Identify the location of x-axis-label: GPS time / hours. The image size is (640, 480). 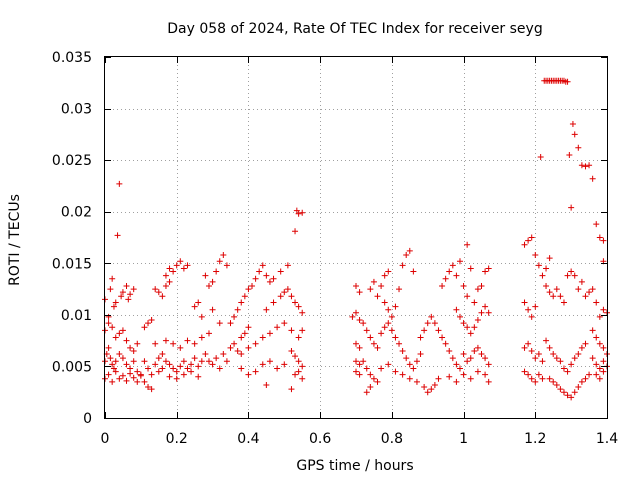
(354, 466).